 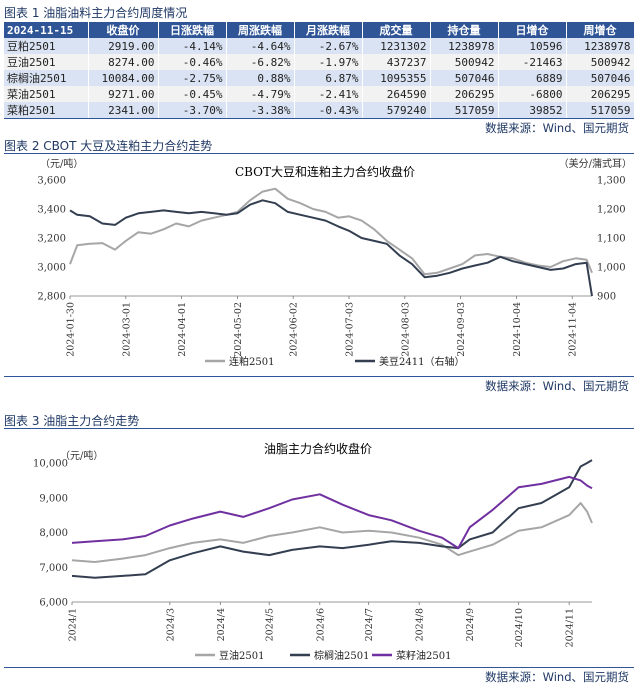 What do you see at coordinates (405, 329) in the screenshot?
I see `x-tick-label-6: 2024-08-03` at bounding box center [405, 329].